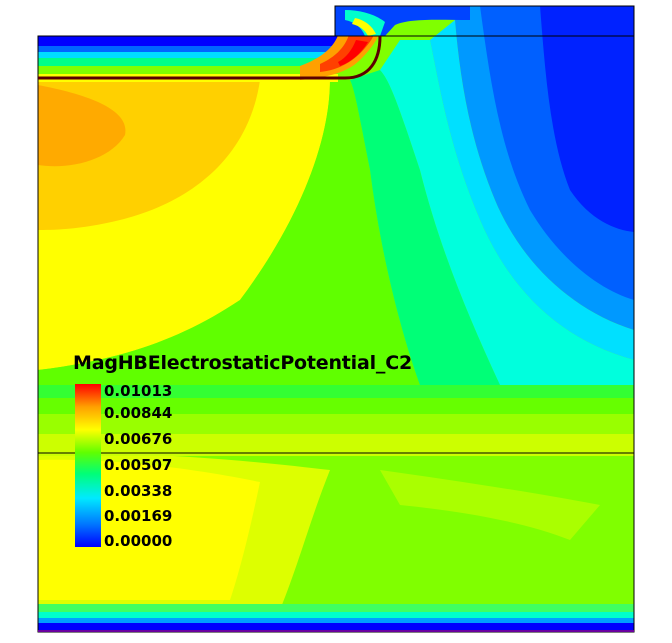 This screenshot has height=643, width=672. Describe the element at coordinates (138, 491) in the screenshot. I see `legend-label-5: 0.00338` at that location.